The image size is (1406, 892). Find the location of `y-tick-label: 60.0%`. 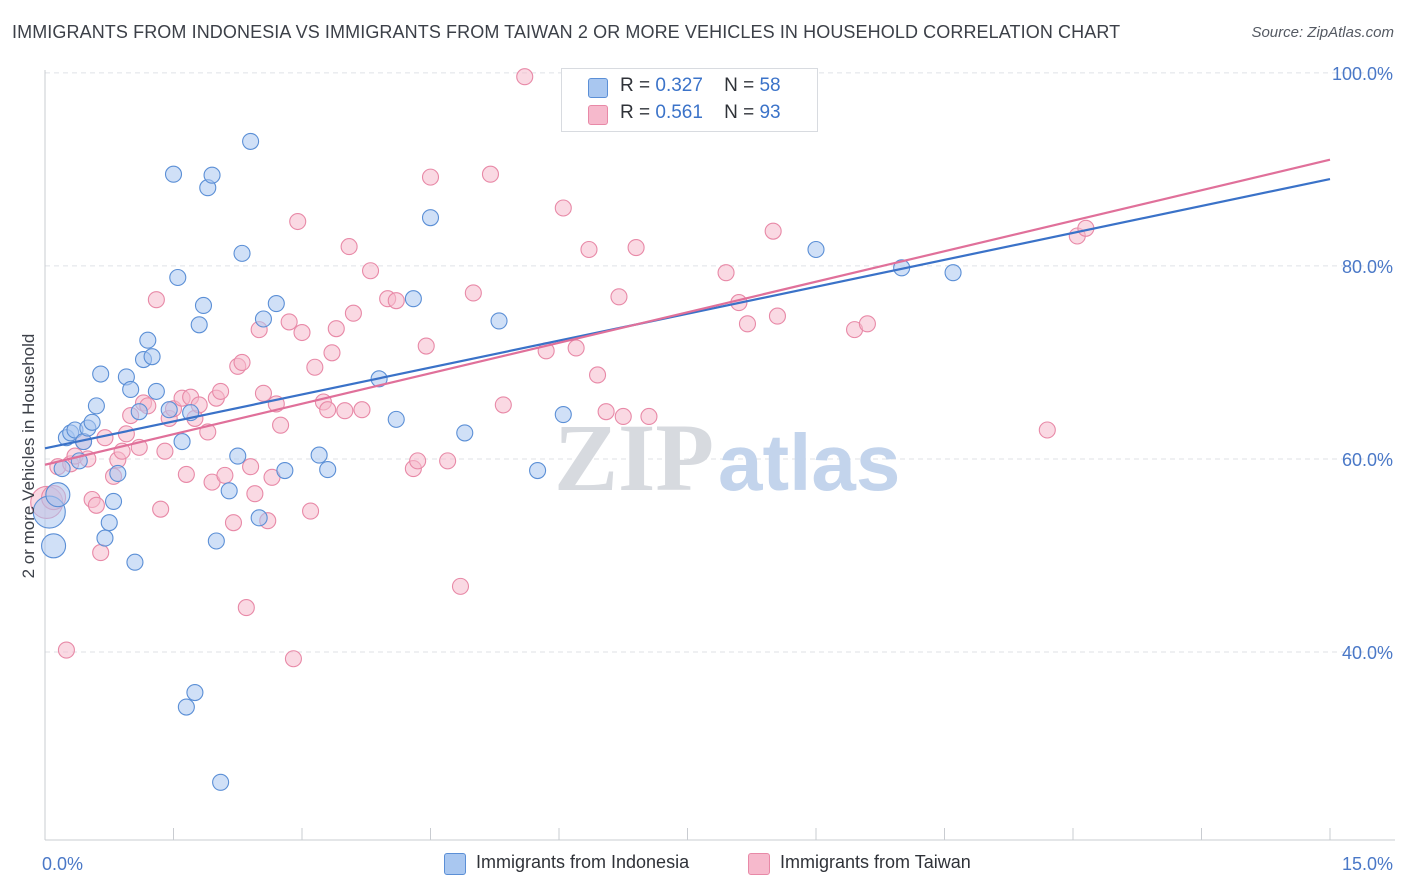

y-tick-label: 60.0% is located at coordinates (1367, 460).